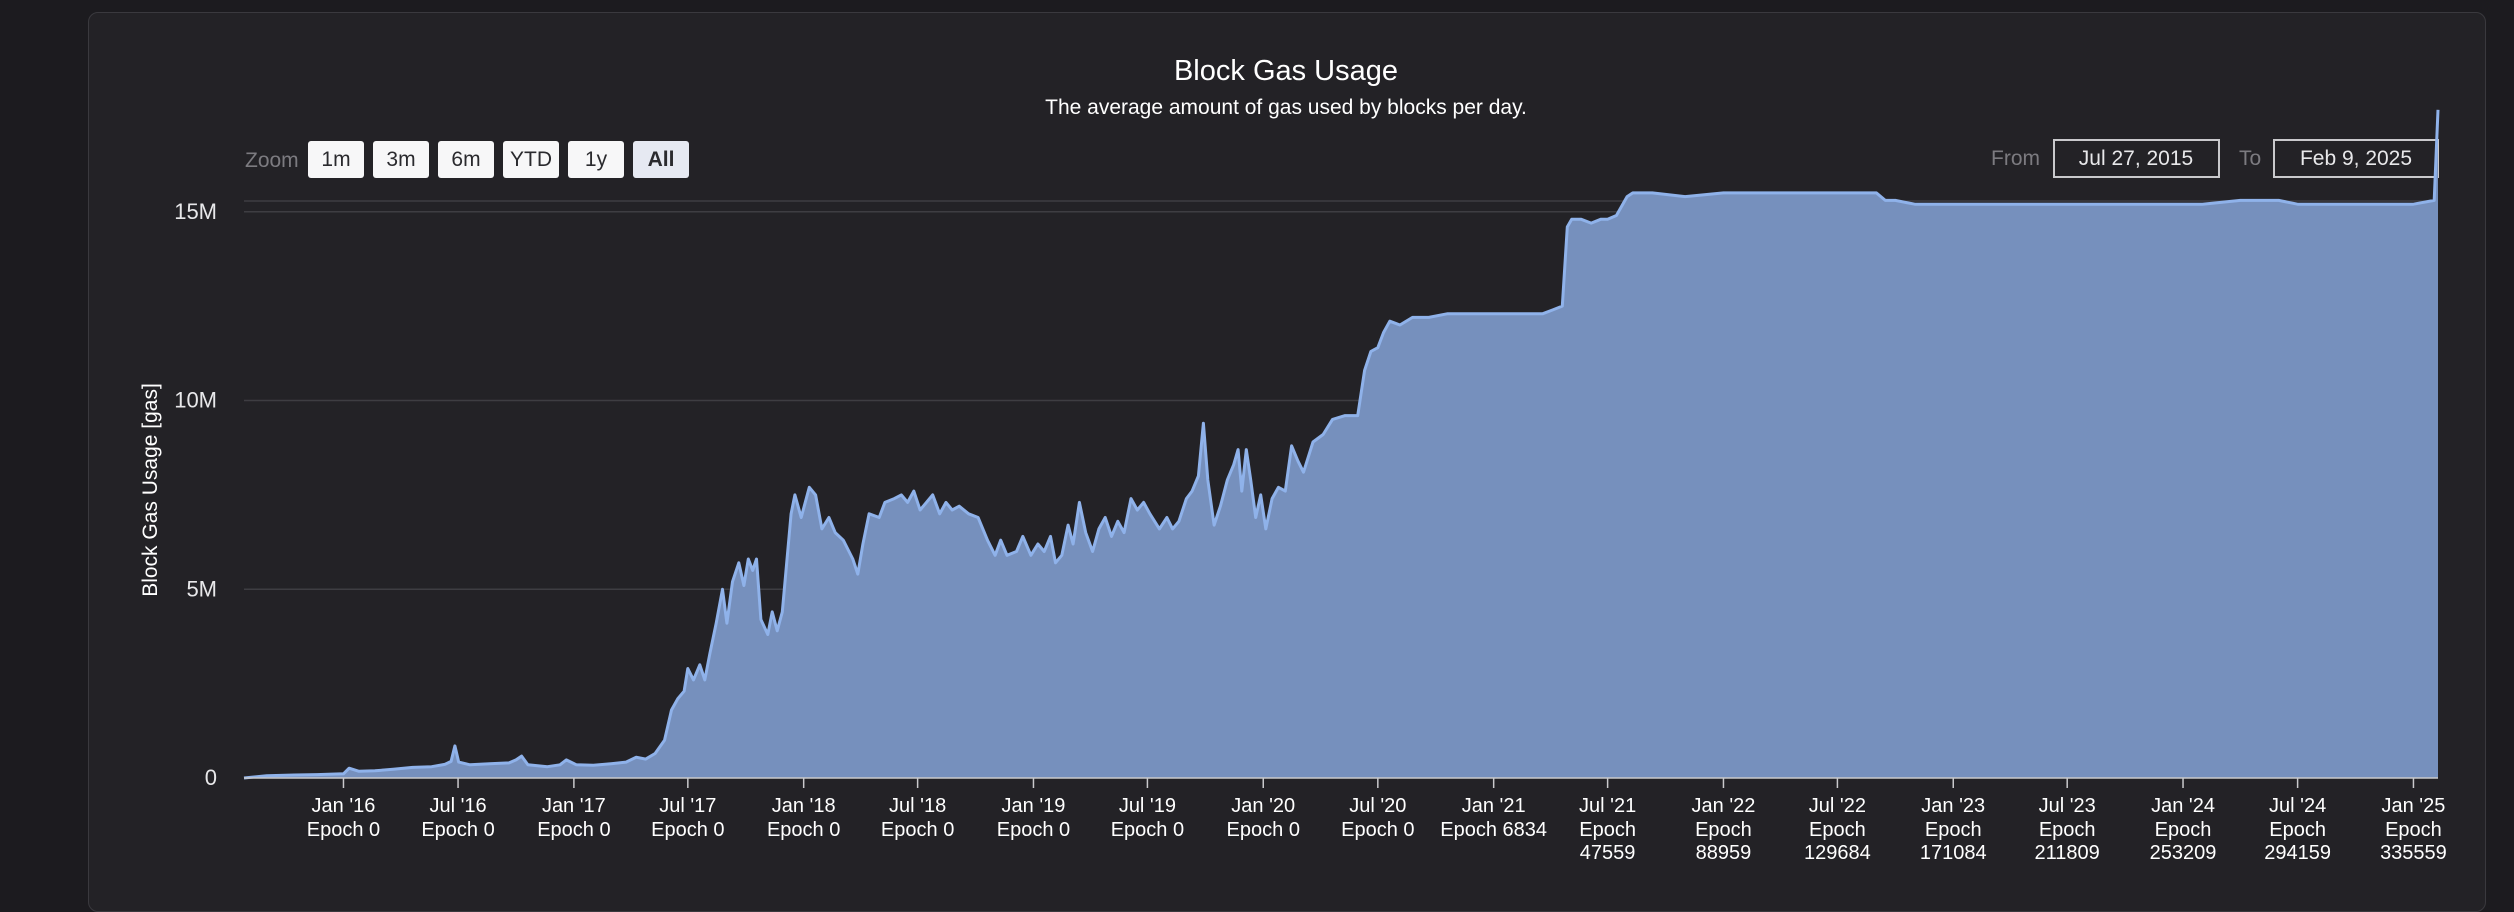  I want to click on zoom-label: Zoom, so click(272, 160).